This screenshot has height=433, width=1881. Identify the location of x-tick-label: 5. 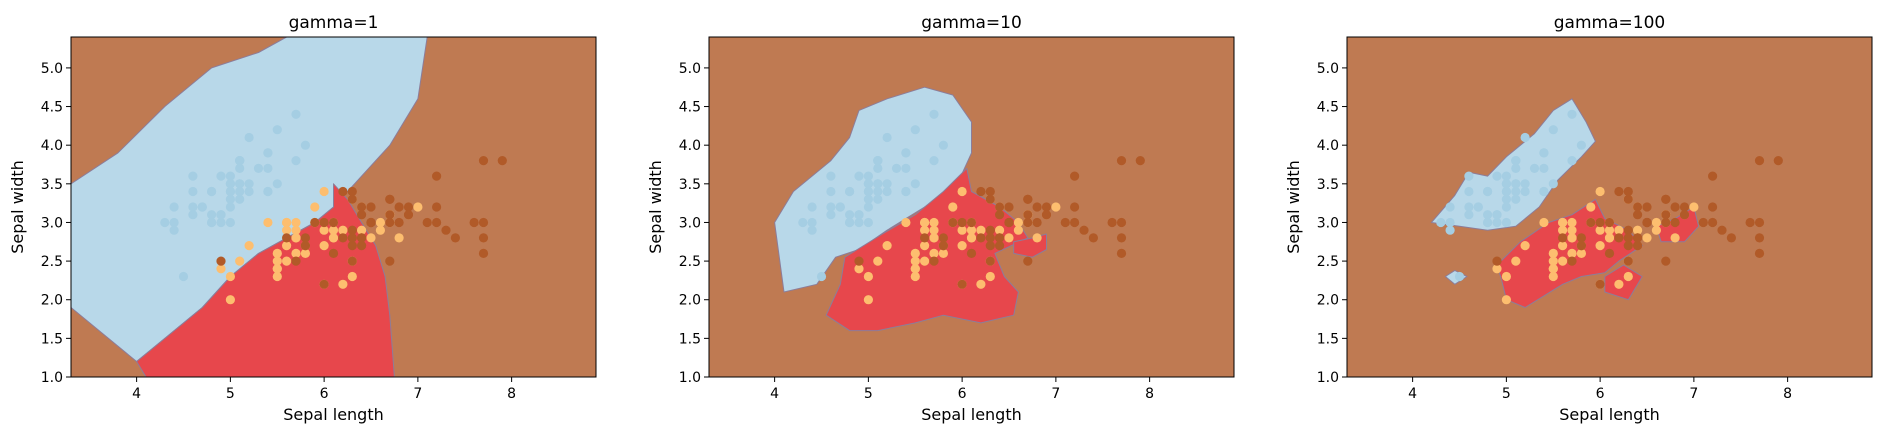
(868, 394).